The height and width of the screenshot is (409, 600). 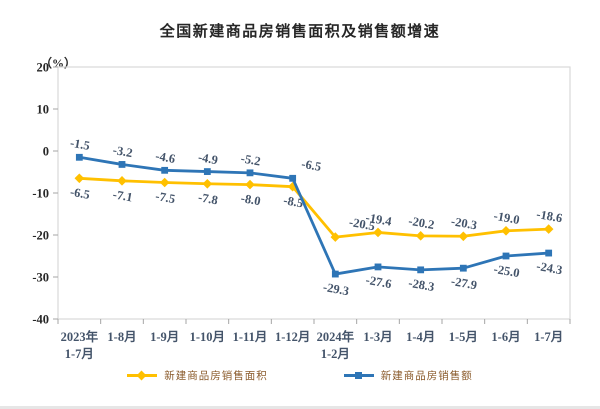 What do you see at coordinates (464, 283) in the screenshot?
I see `data-label: -27.9` at bounding box center [464, 283].